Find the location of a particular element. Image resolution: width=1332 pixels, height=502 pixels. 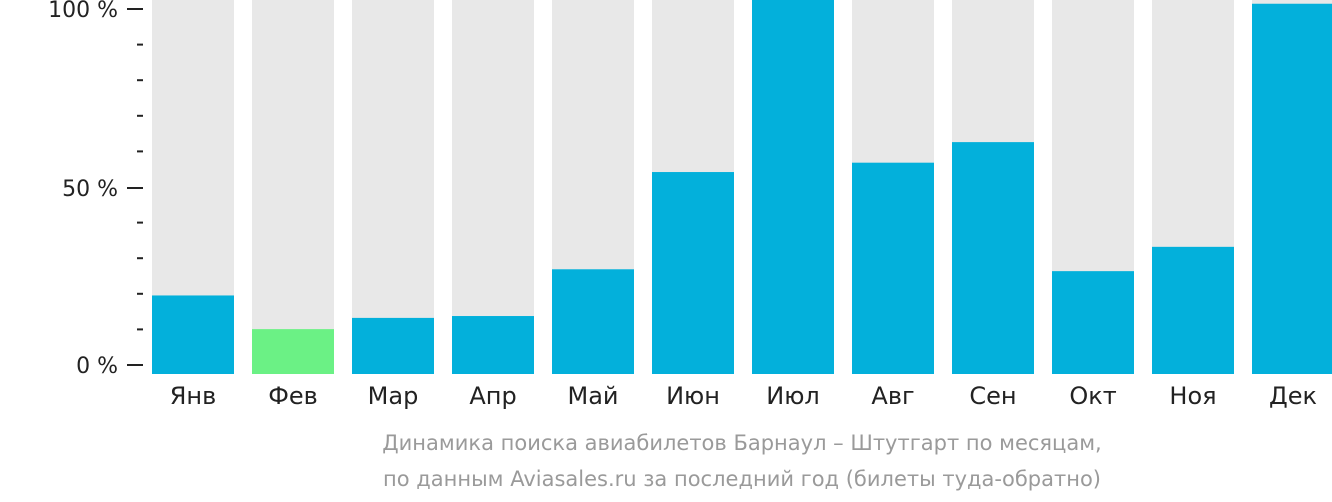

category-label: Авг is located at coordinates (892, 396).